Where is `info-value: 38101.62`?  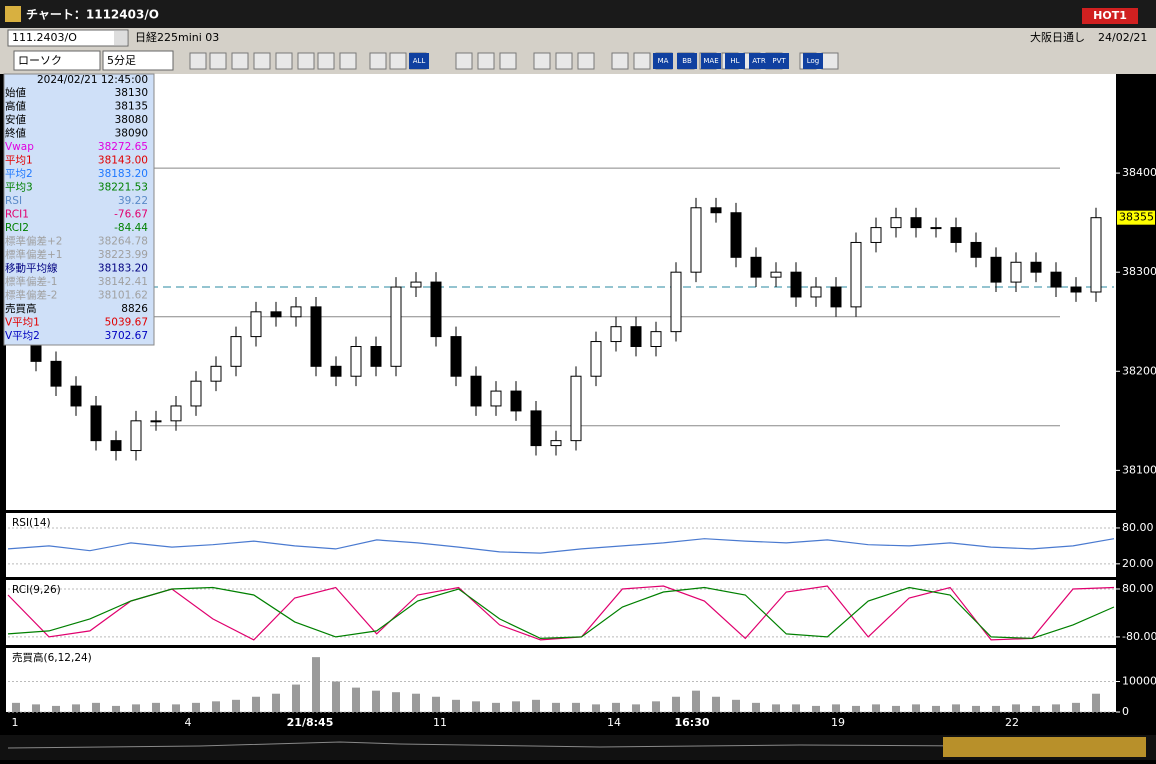 info-value: 38101.62 is located at coordinates (123, 296).